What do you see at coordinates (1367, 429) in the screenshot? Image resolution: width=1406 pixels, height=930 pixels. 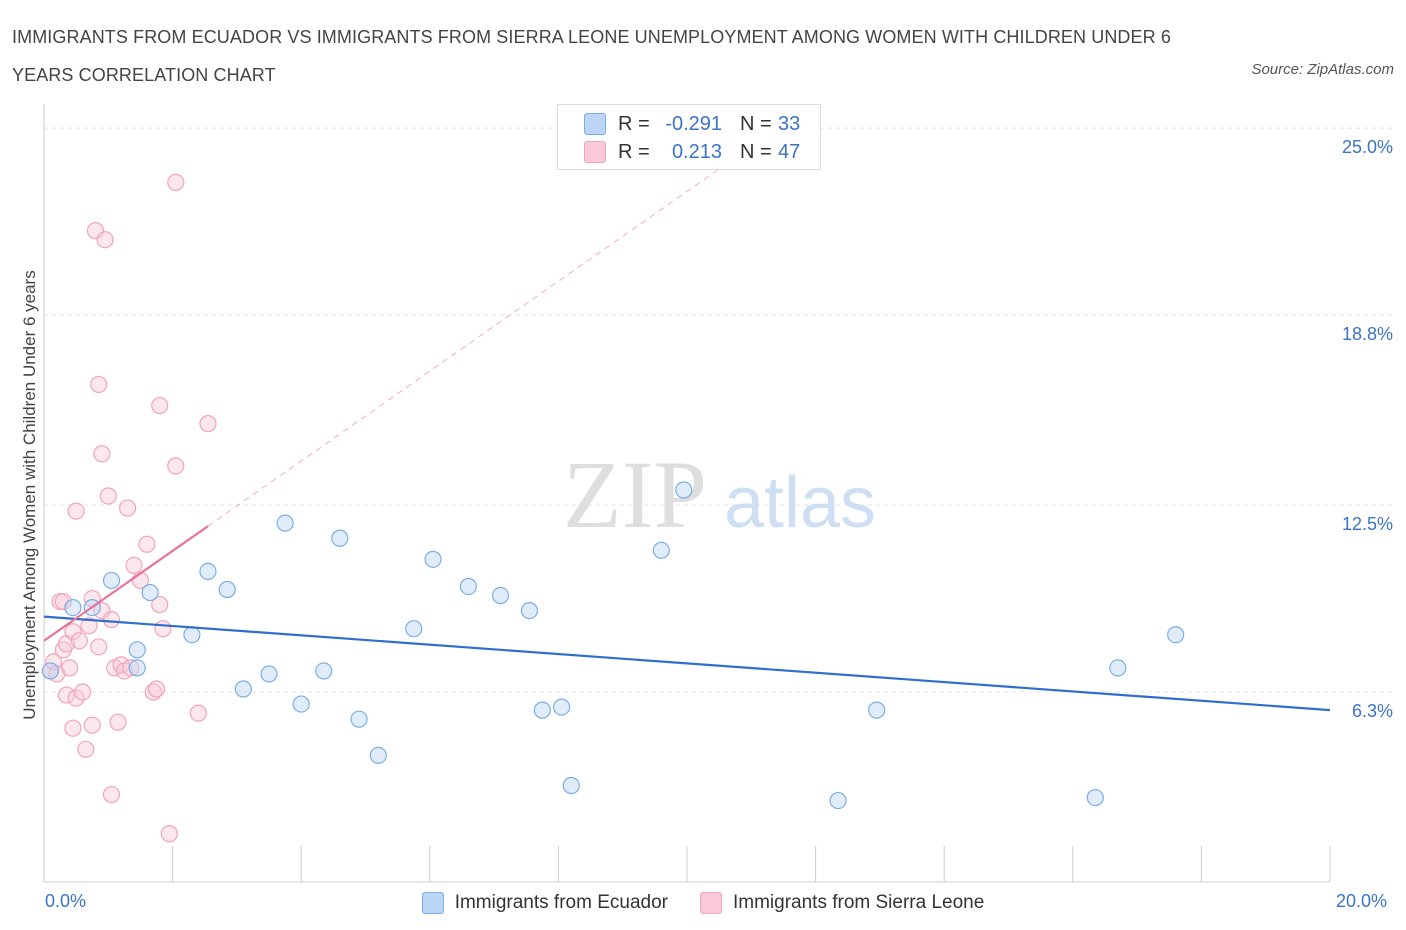 I see `y-tick-labels: 6.3% 12.5% 18.8% 25.0%` at bounding box center [1367, 429].